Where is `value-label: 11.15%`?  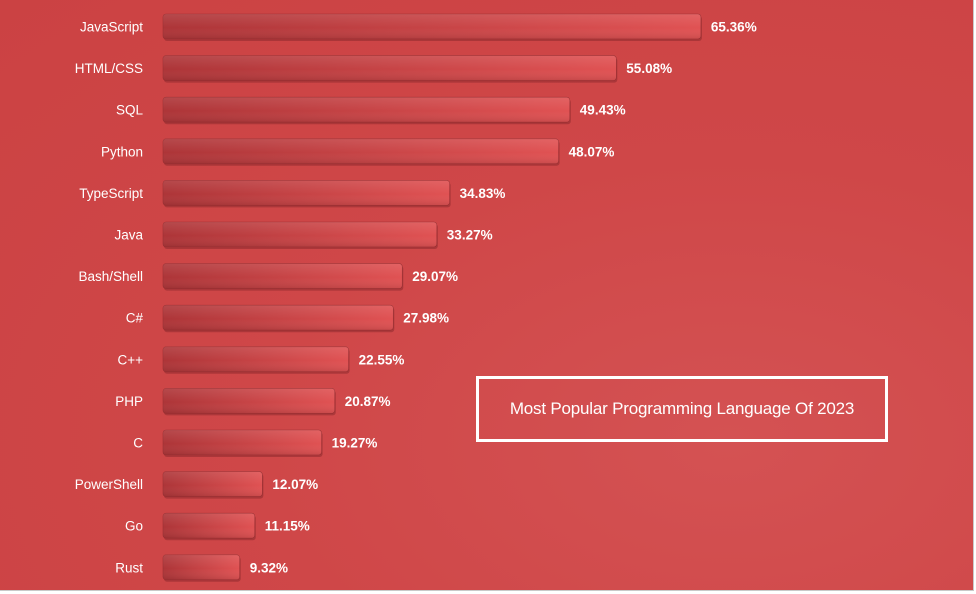
value-label: 11.15% is located at coordinates (287, 526).